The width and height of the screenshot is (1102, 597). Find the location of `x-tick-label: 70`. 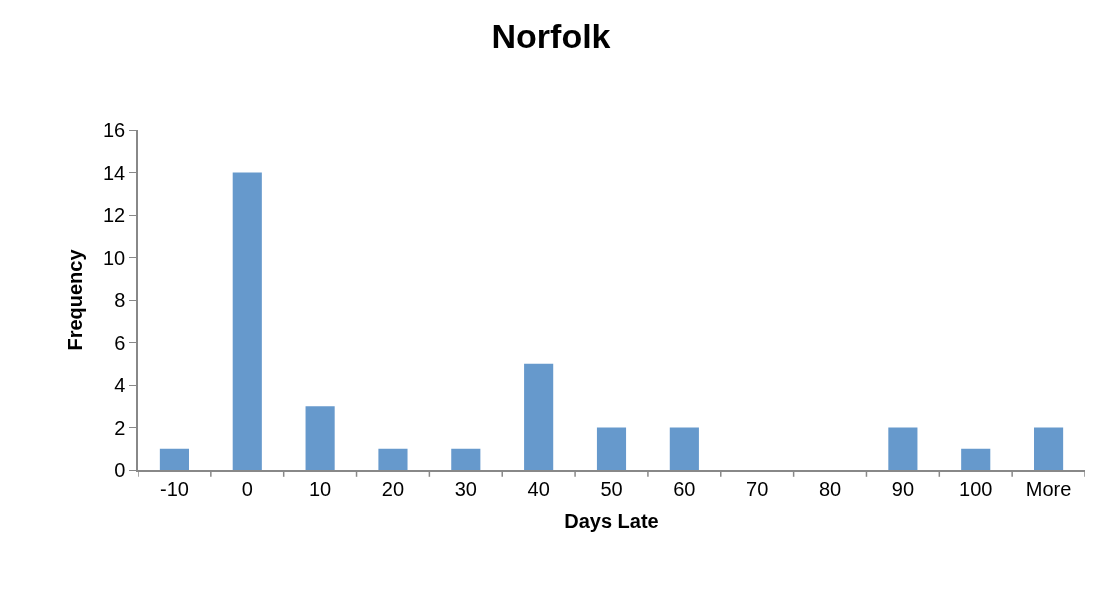

x-tick-label: 70 is located at coordinates (757, 488).